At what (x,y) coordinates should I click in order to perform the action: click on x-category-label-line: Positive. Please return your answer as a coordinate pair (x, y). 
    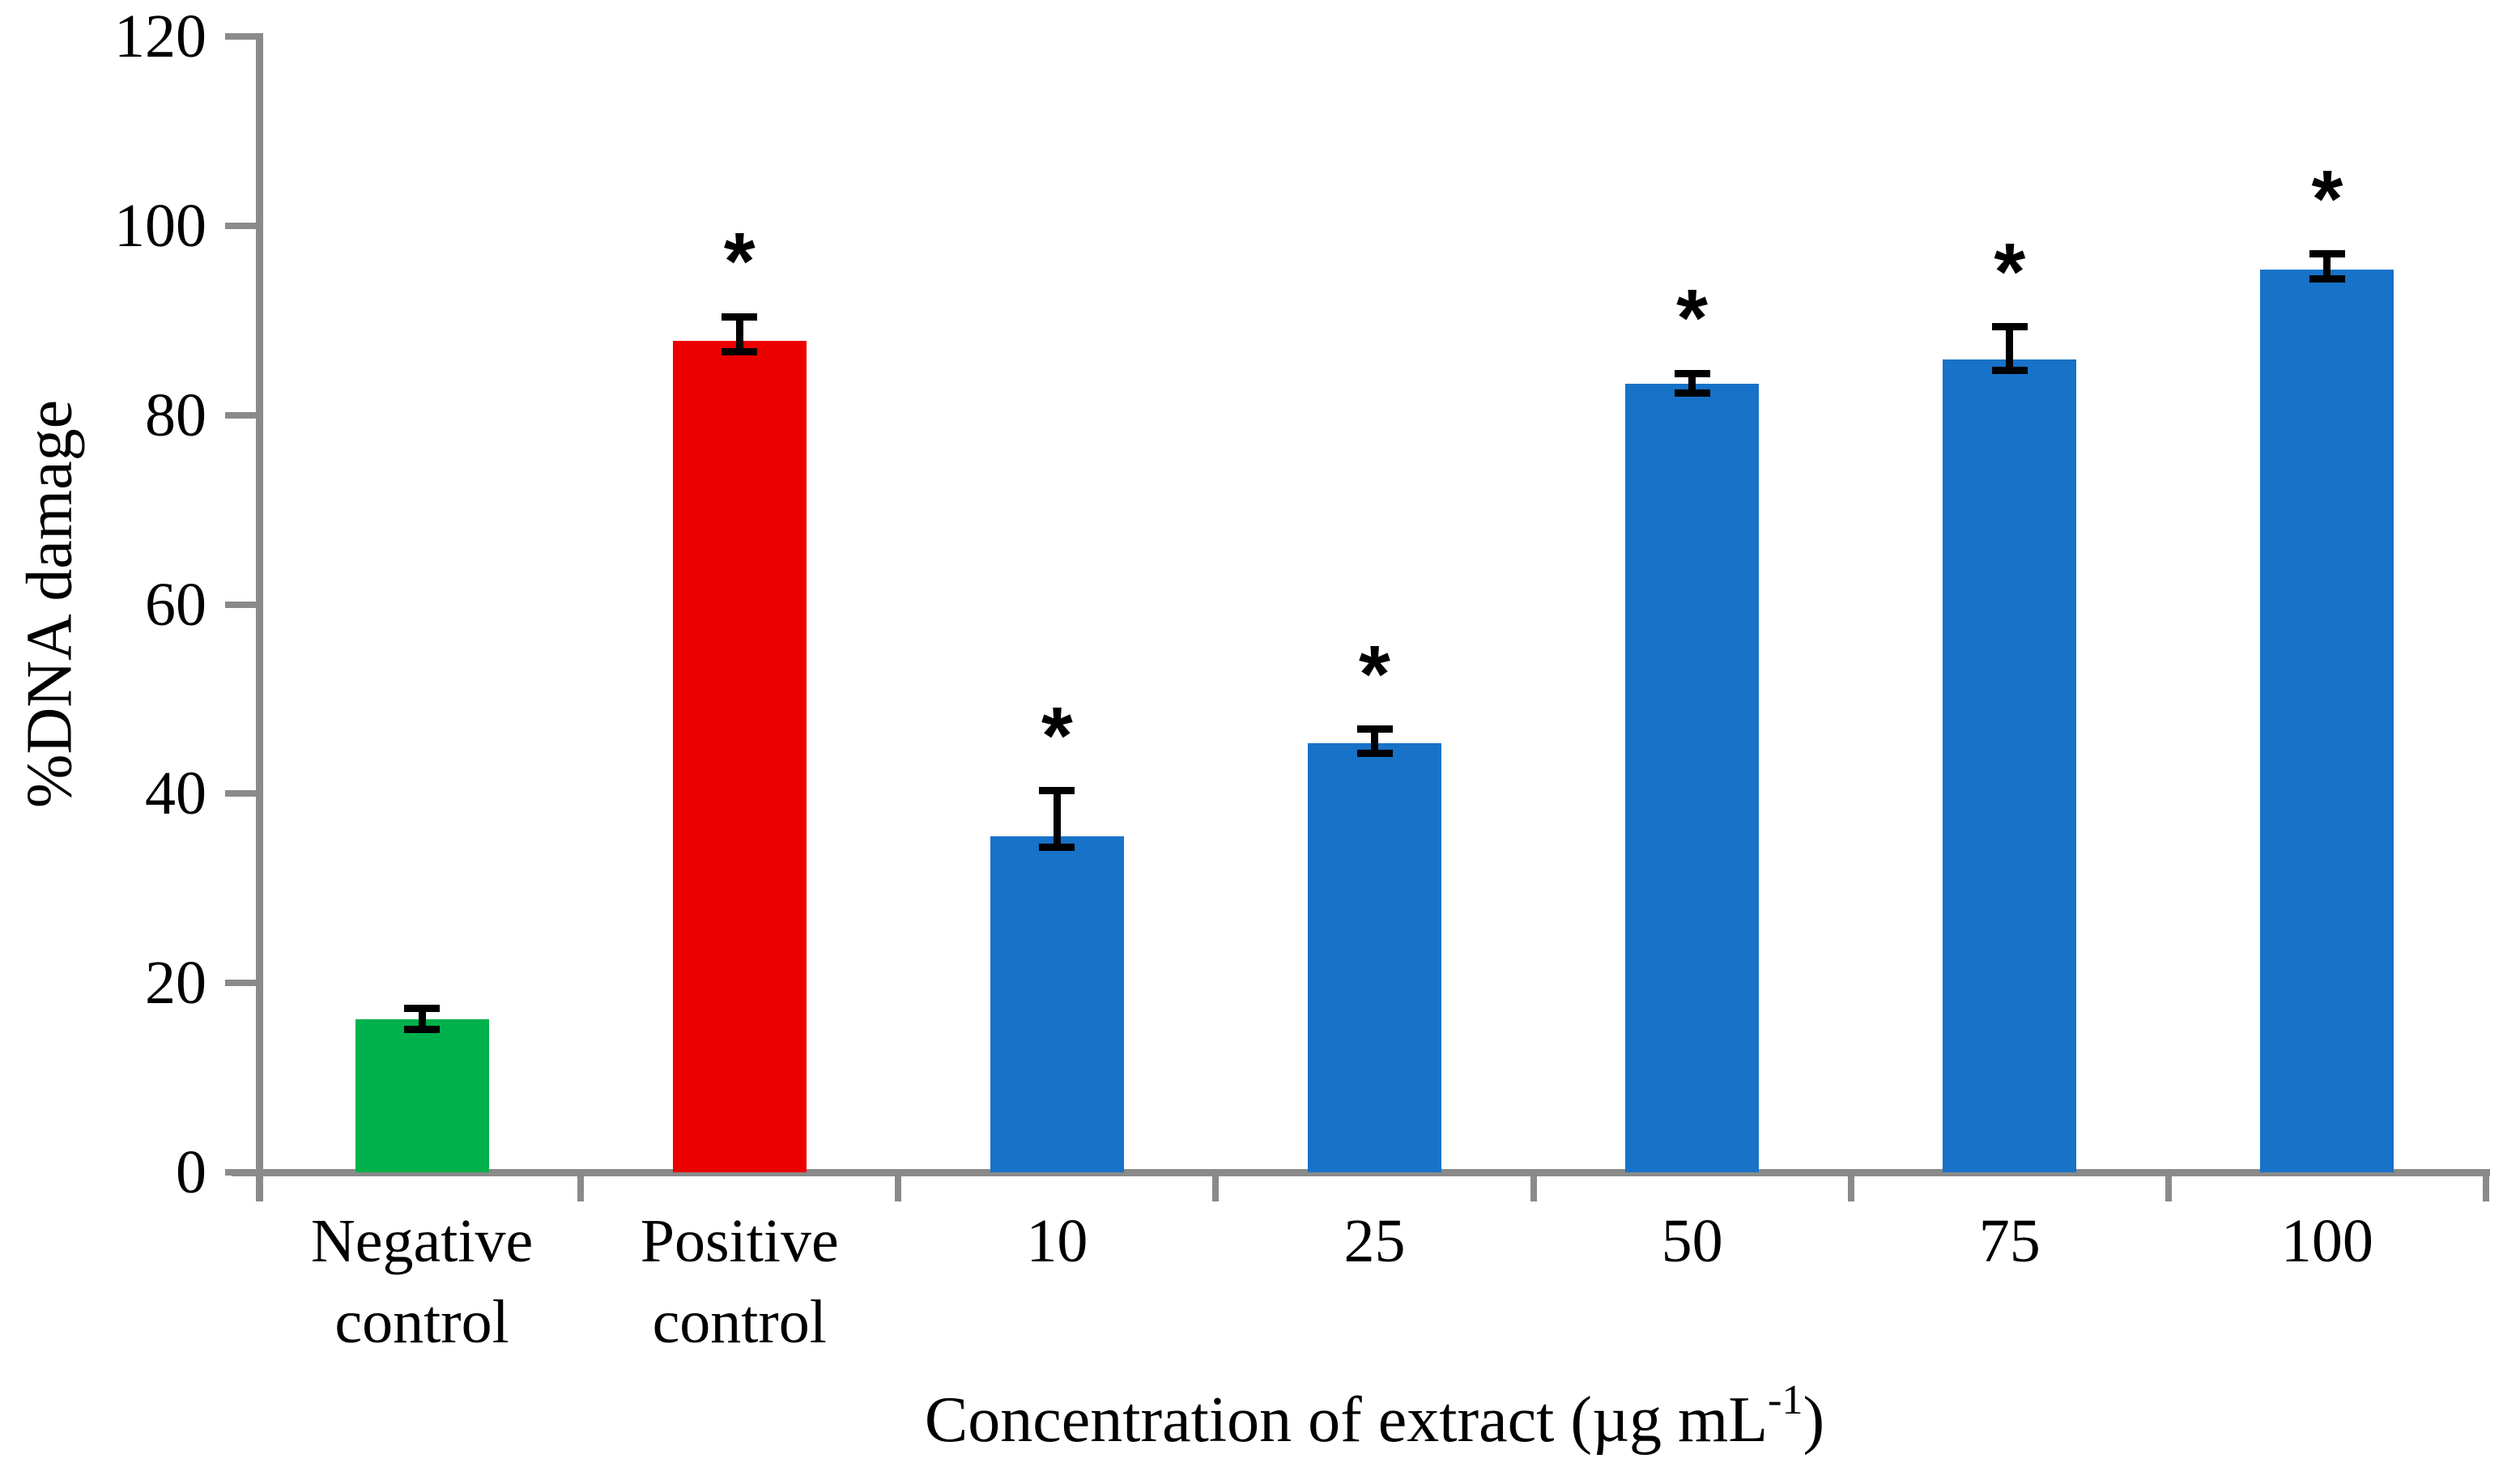
    Looking at the image, I should click on (739, 1241).